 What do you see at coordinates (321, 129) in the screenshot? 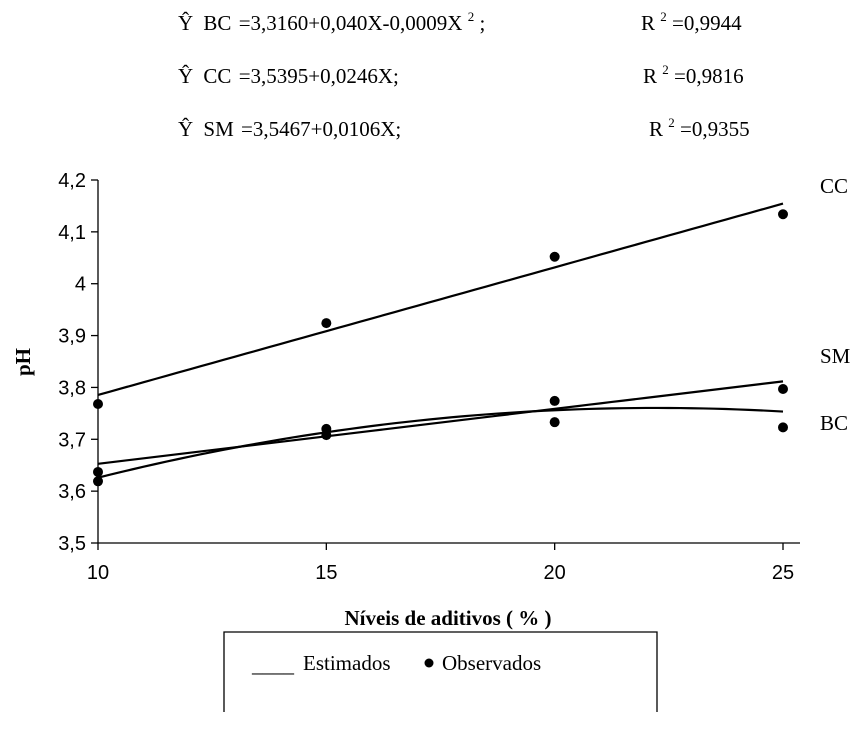
I see `equation-formula: =3,5467+0,0106X;` at bounding box center [321, 129].